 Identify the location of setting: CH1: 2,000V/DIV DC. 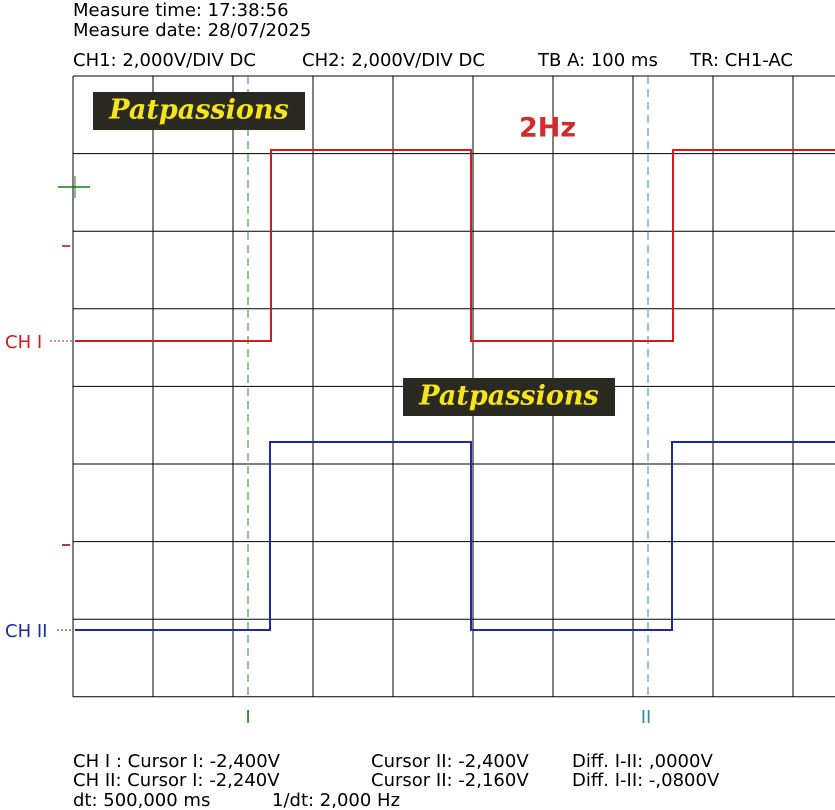
(164, 60).